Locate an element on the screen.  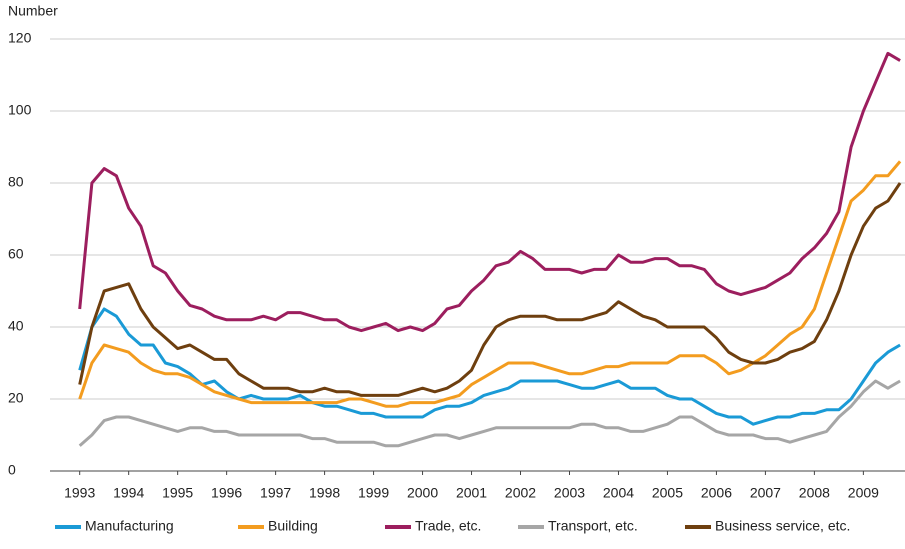
y-axis-label: Number is located at coordinates (33, 11).